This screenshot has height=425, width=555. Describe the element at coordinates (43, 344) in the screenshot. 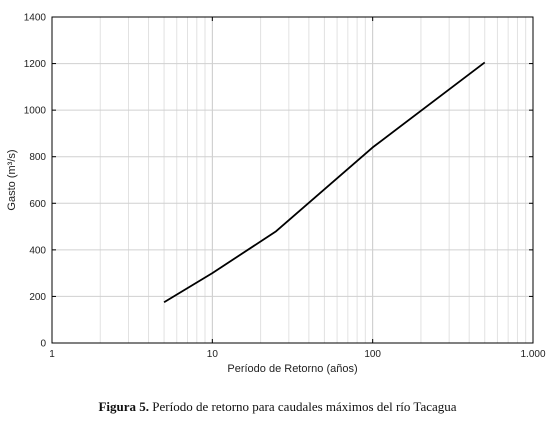

I see `y-tick-label: 0` at that location.